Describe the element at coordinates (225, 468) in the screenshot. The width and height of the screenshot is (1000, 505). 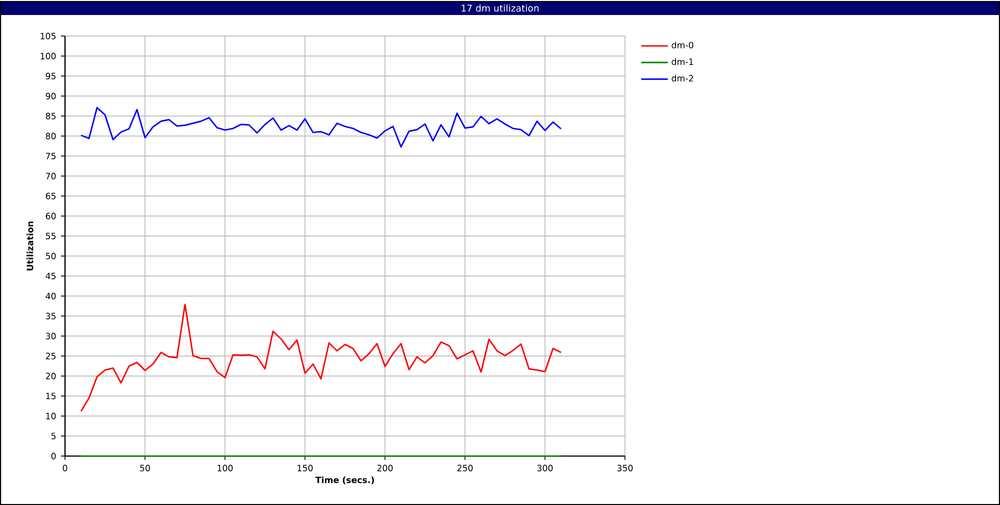
I see `x-tick-label: 100` at that location.